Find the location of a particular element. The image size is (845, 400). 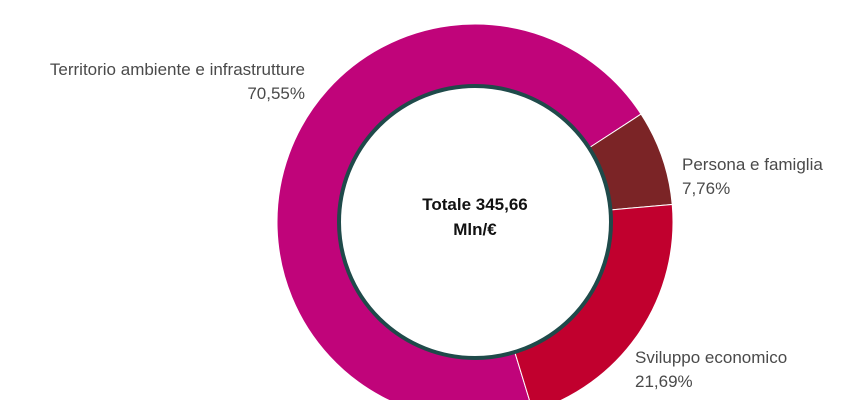

center-label-line1: Totale 345,66 is located at coordinates (475, 204).